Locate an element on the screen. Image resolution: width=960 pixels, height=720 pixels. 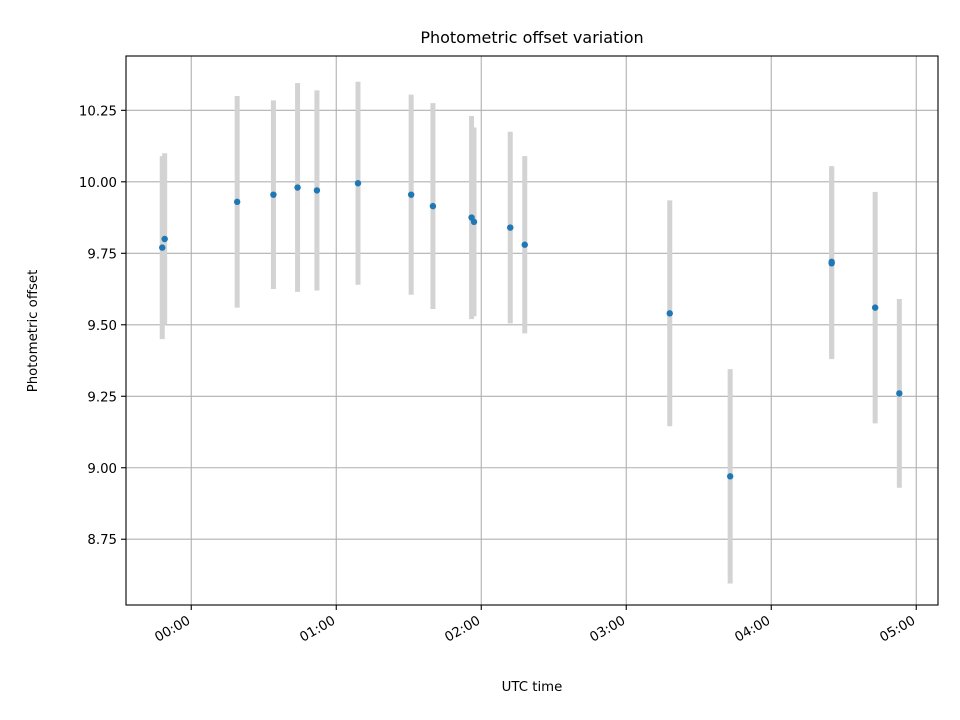
y-axis-ticks: 8.75 9.00 9.25 9.50 9.75 10.00 10.25 is located at coordinates (102, 326).